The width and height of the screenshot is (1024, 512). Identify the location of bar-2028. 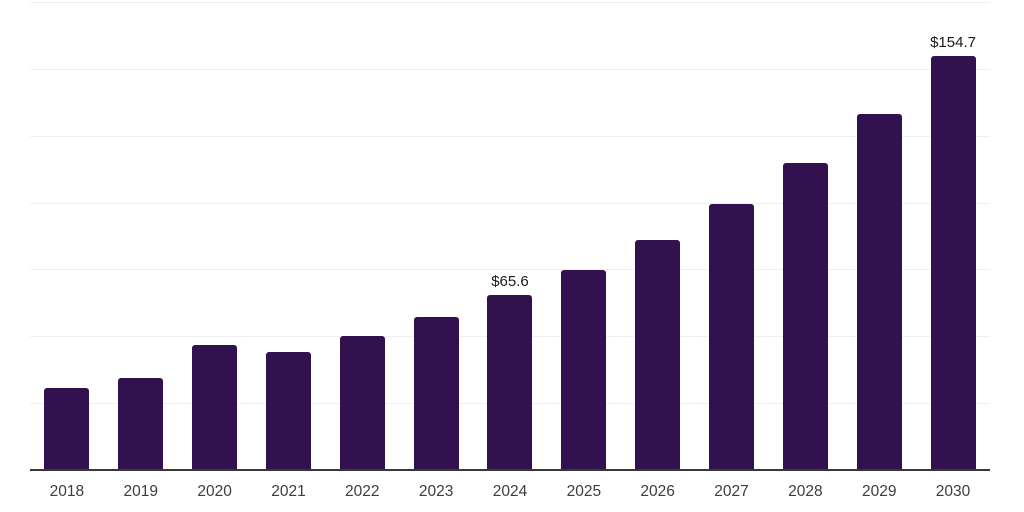
(805, 316).